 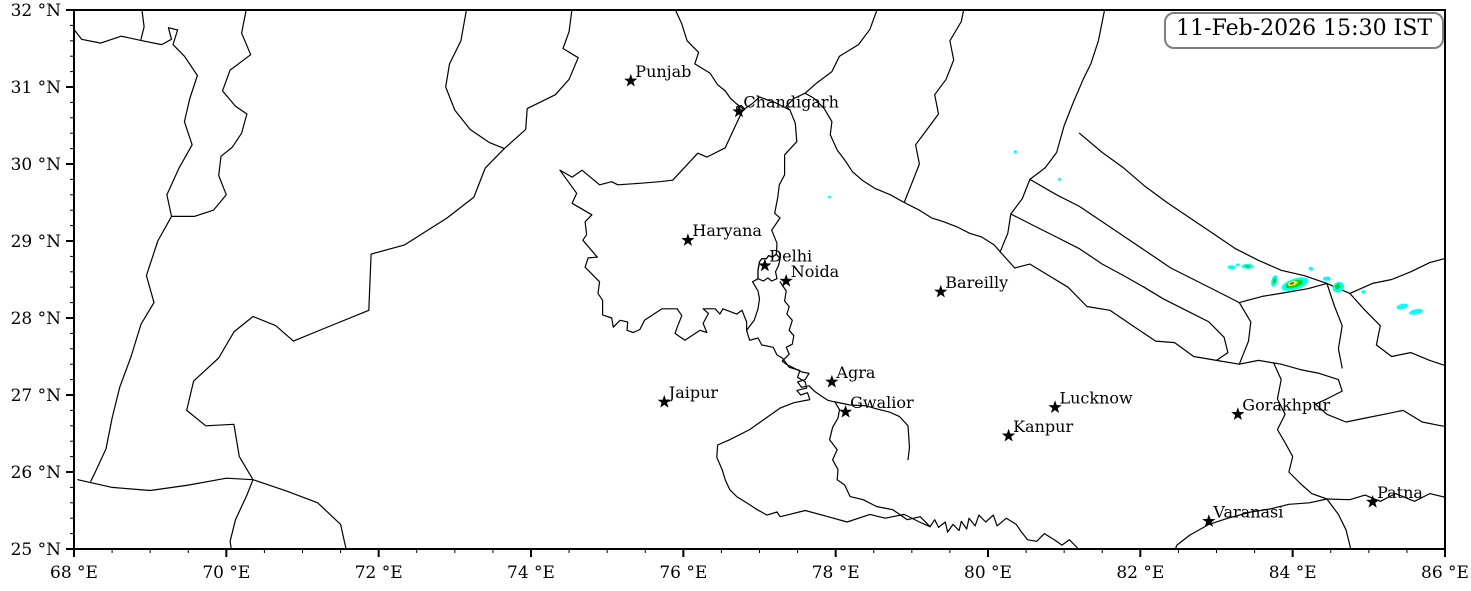 I want to click on city-star-jaipur, so click(x=664, y=401).